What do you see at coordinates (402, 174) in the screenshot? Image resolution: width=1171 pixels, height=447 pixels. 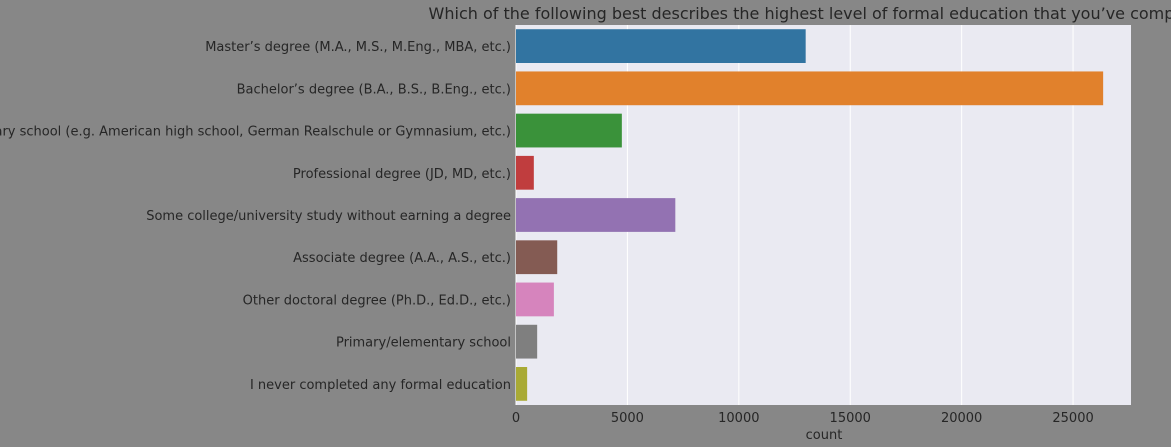 I see `category-label: Professional degree (JD, MD, etc.)` at bounding box center [402, 174].